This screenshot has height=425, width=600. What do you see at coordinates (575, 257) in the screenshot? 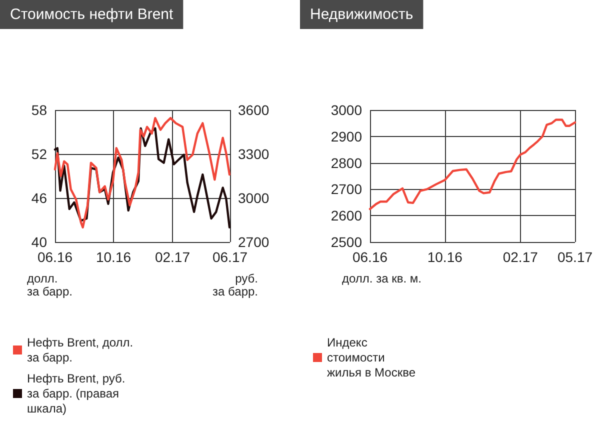
I see `x-tick-label: 05.17` at bounding box center [575, 257].